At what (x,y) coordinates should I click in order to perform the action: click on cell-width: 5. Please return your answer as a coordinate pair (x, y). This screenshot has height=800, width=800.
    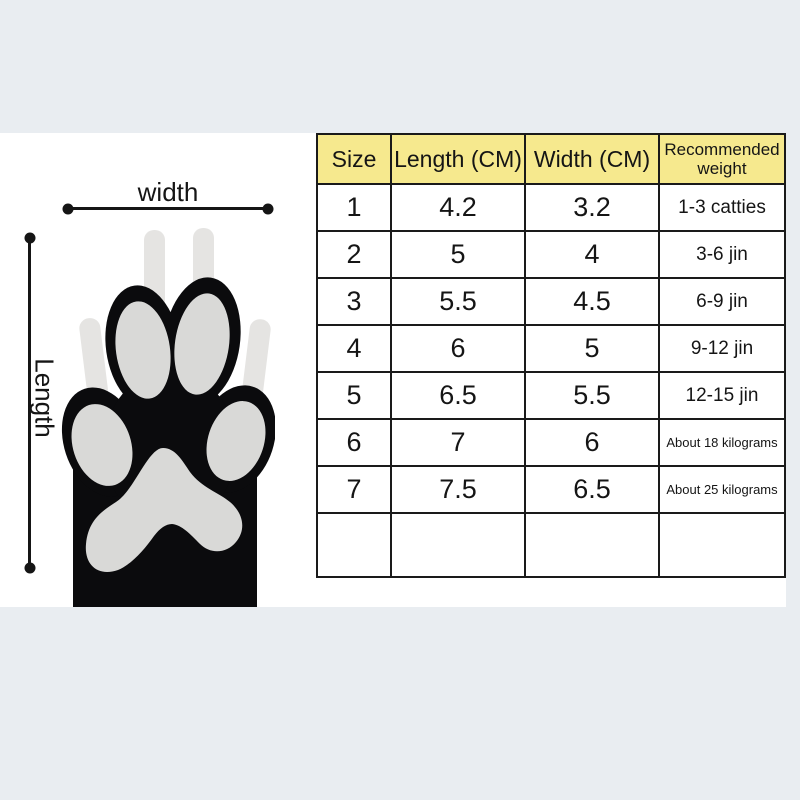
    Looking at the image, I should click on (592, 348).